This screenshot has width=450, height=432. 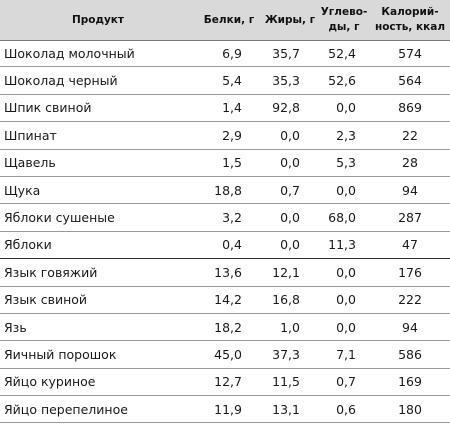 What do you see at coordinates (342, 81) in the screenshot?
I see `cell-carbs: 52,6` at bounding box center [342, 81].